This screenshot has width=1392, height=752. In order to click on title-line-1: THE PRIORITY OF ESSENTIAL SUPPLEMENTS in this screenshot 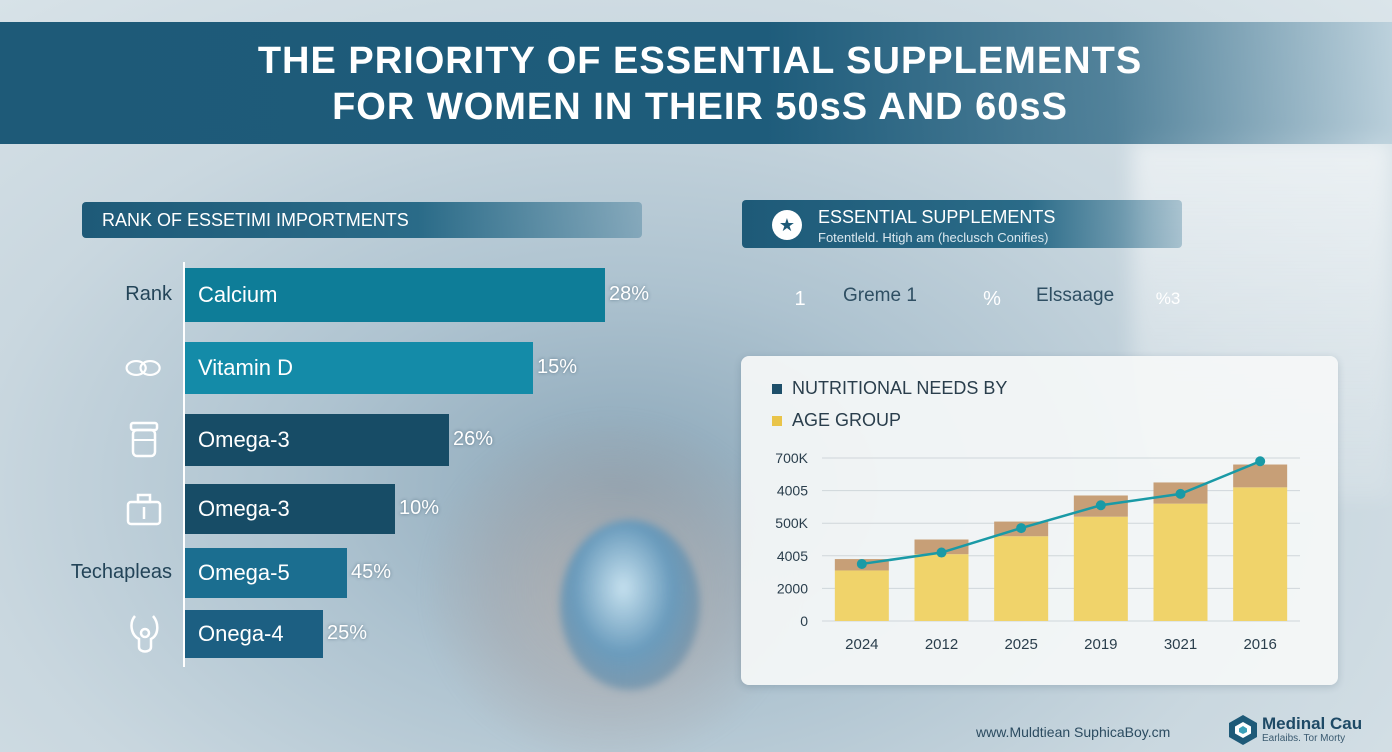, I will do `click(700, 61)`.